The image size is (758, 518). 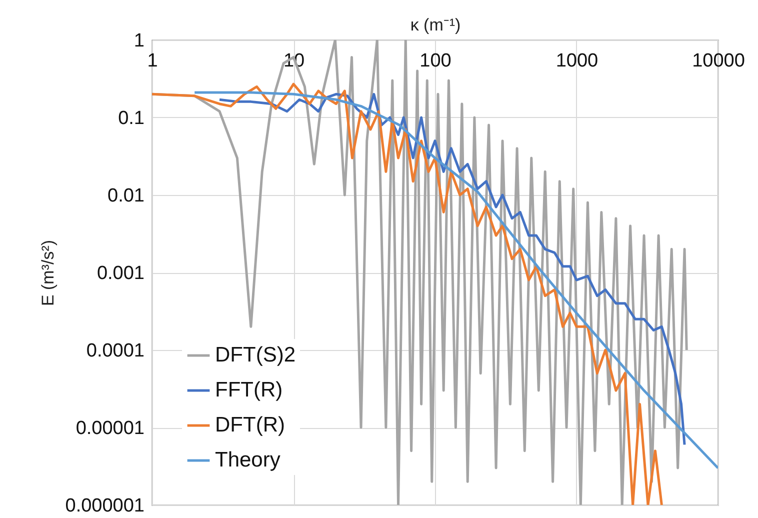 I want to click on legend-label: Theory, so click(x=248, y=460).